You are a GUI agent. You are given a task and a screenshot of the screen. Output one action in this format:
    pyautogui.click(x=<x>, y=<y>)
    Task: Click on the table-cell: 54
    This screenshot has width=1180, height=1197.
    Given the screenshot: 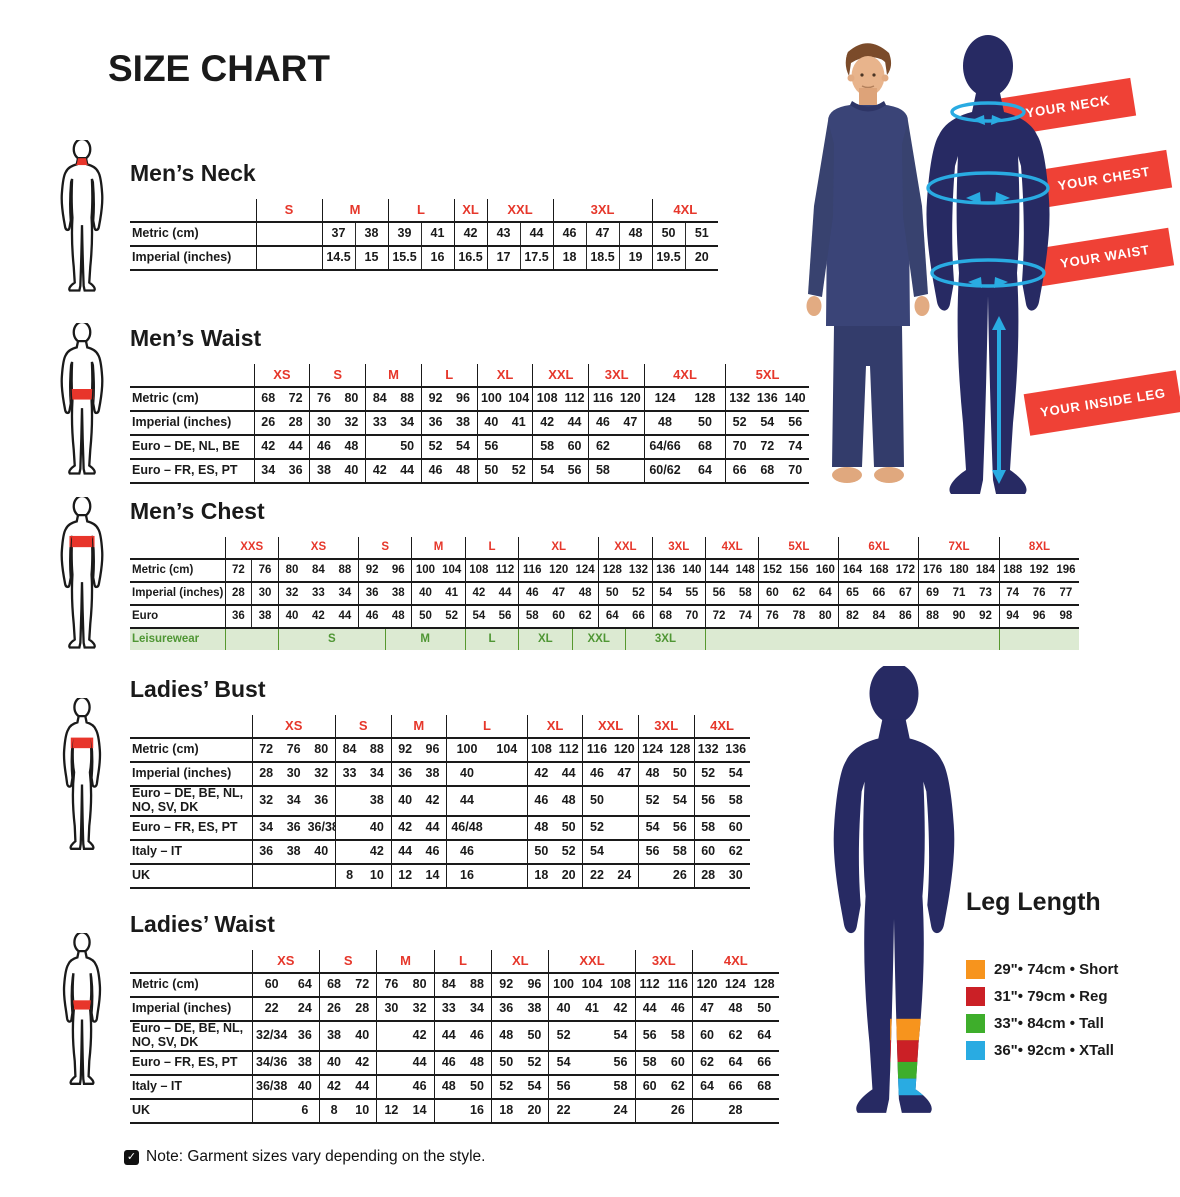 What is the action you would take?
    pyautogui.click(x=621, y=1036)
    